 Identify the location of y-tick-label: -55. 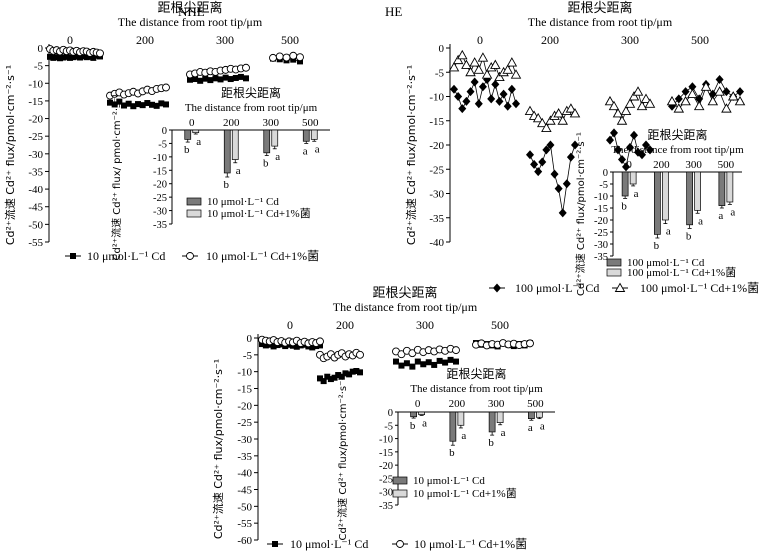
(35, 243).